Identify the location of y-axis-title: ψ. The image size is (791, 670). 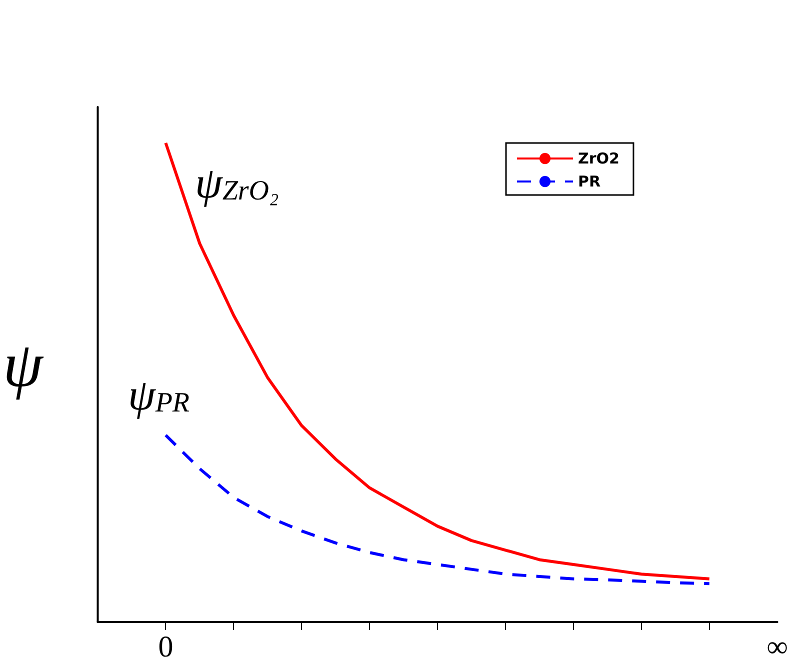
(23, 364).